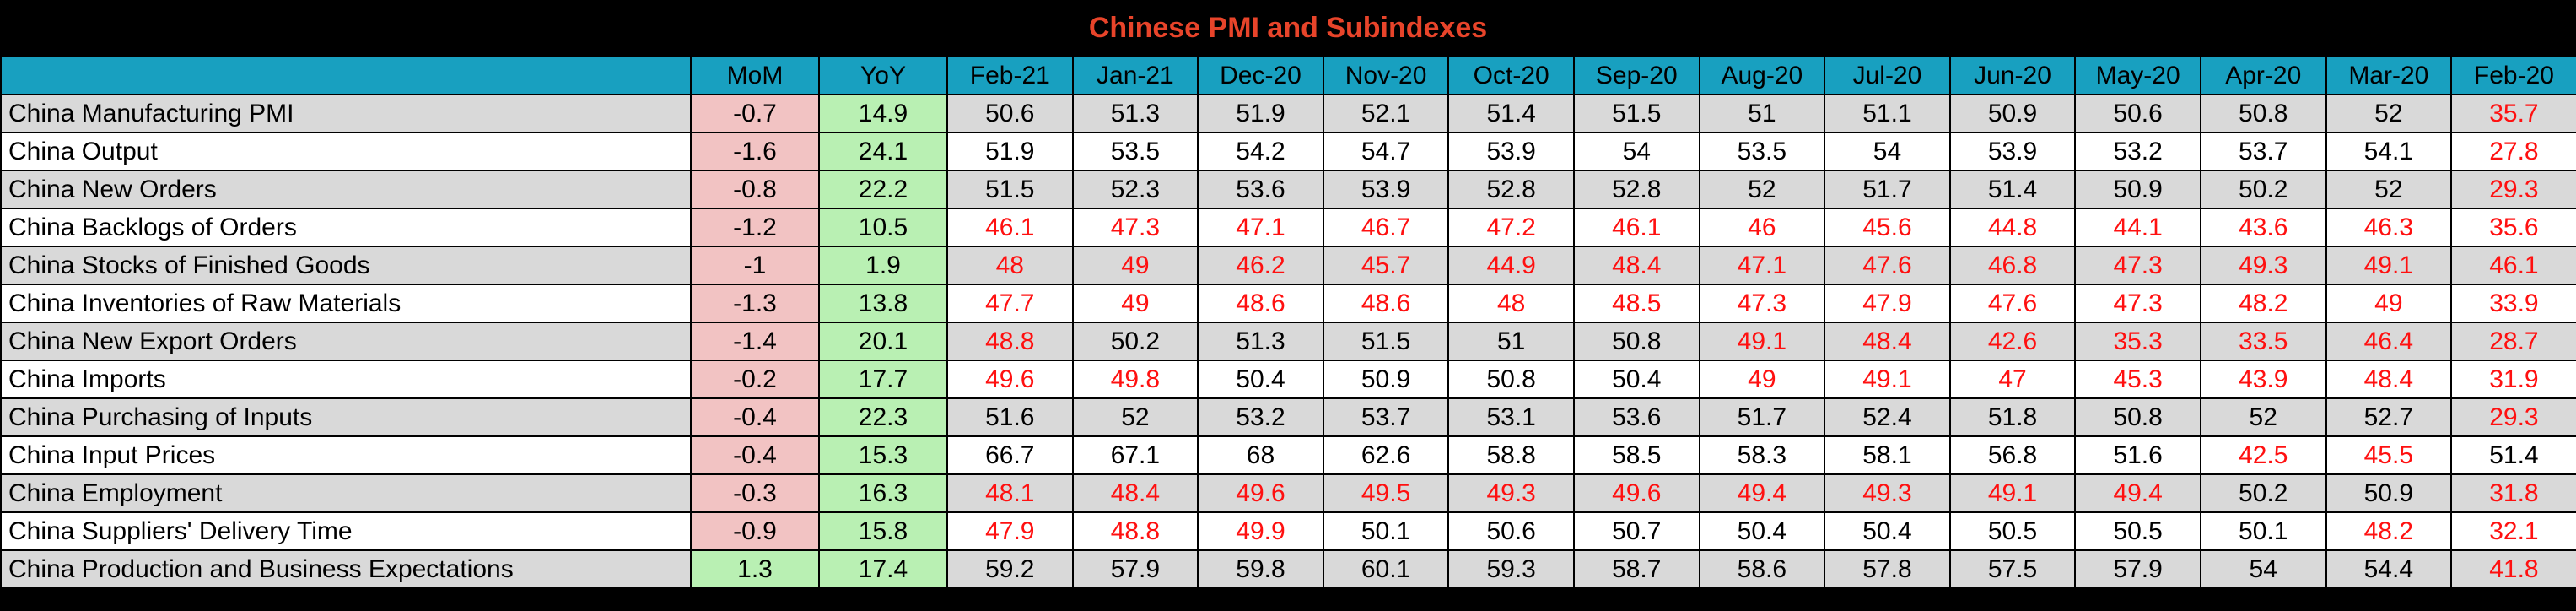 The width and height of the screenshot is (2576, 611). I want to click on value-cell: 57.9, so click(2137, 569).